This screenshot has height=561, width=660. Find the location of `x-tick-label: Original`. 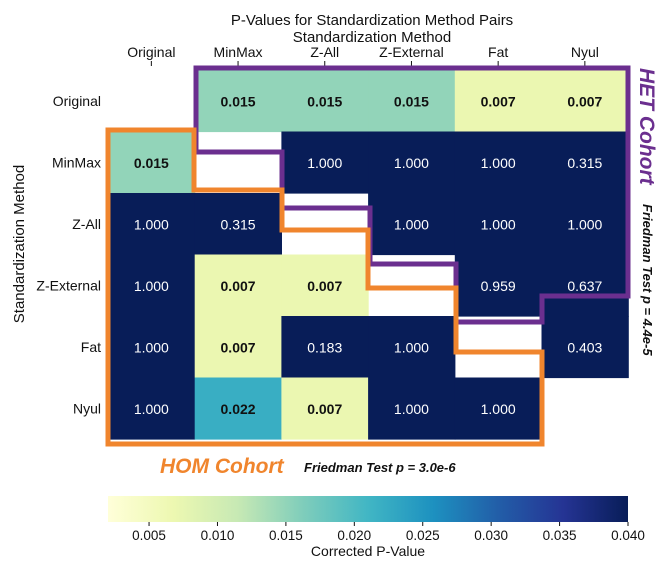

x-tick-label: Original is located at coordinates (151, 52).